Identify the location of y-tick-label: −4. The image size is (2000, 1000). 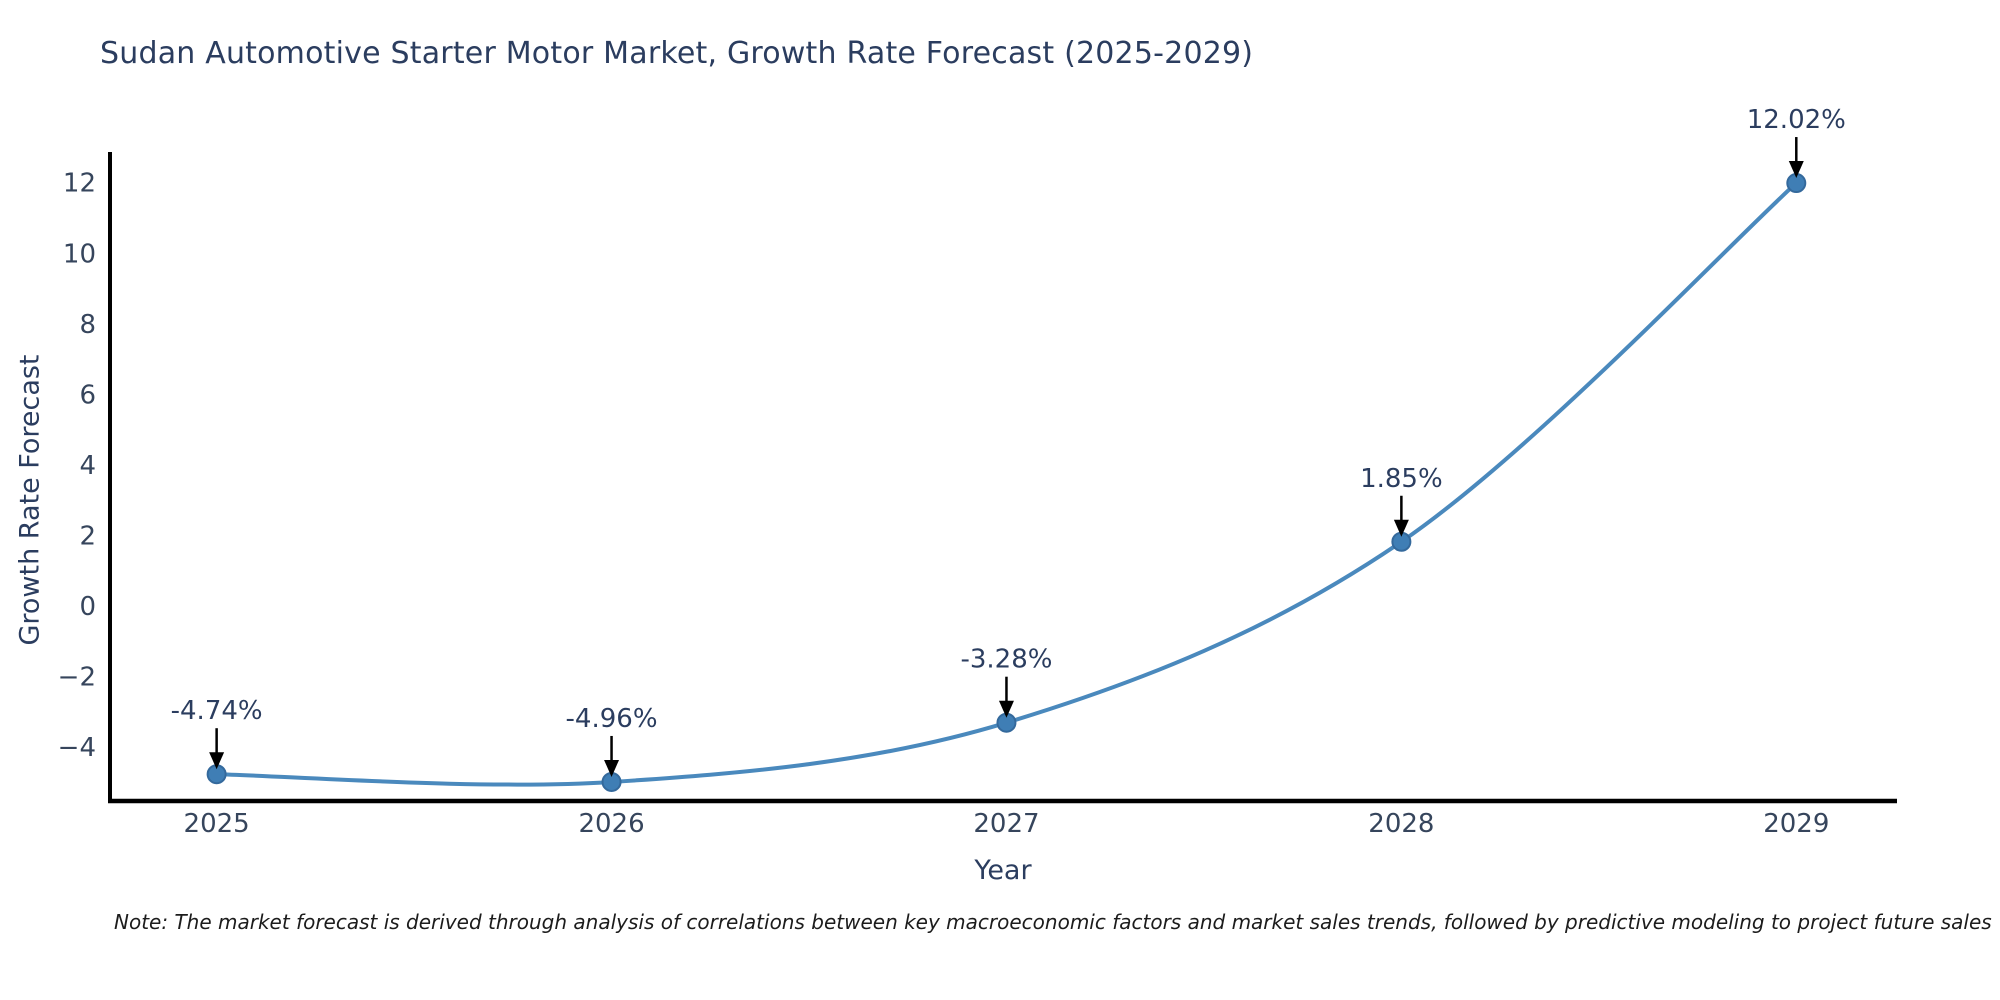
(77, 748).